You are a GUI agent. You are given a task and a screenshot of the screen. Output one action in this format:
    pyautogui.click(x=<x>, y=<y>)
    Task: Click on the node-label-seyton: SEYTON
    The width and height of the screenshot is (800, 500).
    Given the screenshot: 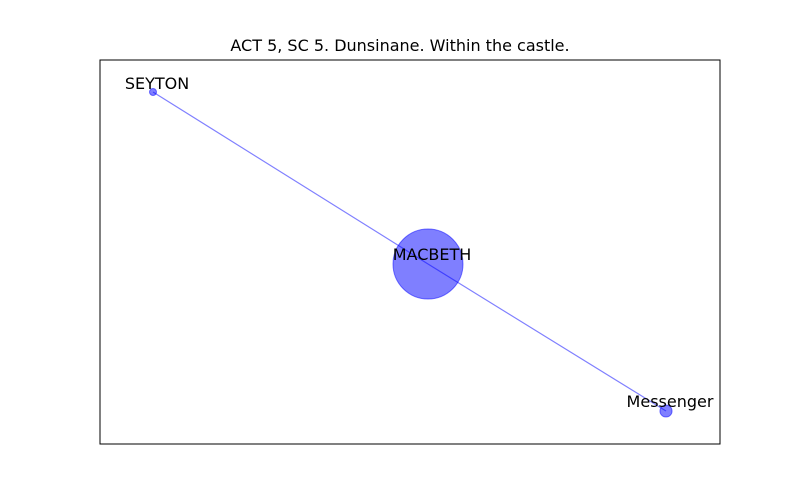 What is the action you would take?
    pyautogui.click(x=157, y=83)
    